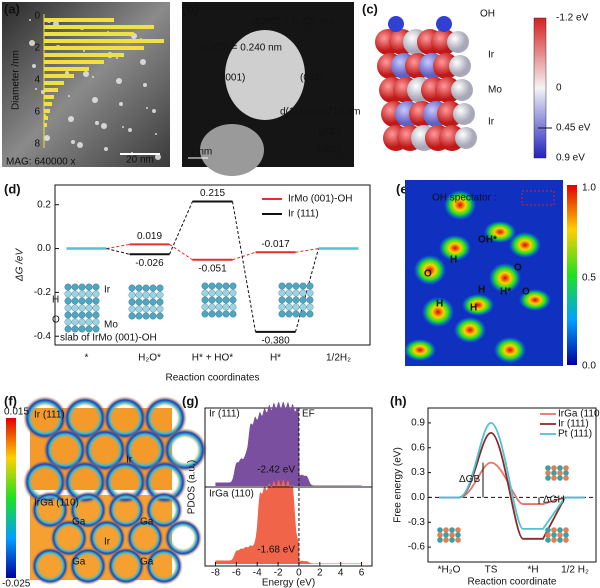 This screenshot has height=588, width=600. What do you see at coordinates (512, 582) in the screenshot?
I see `x-title: Reaction coordinate` at bounding box center [512, 582].